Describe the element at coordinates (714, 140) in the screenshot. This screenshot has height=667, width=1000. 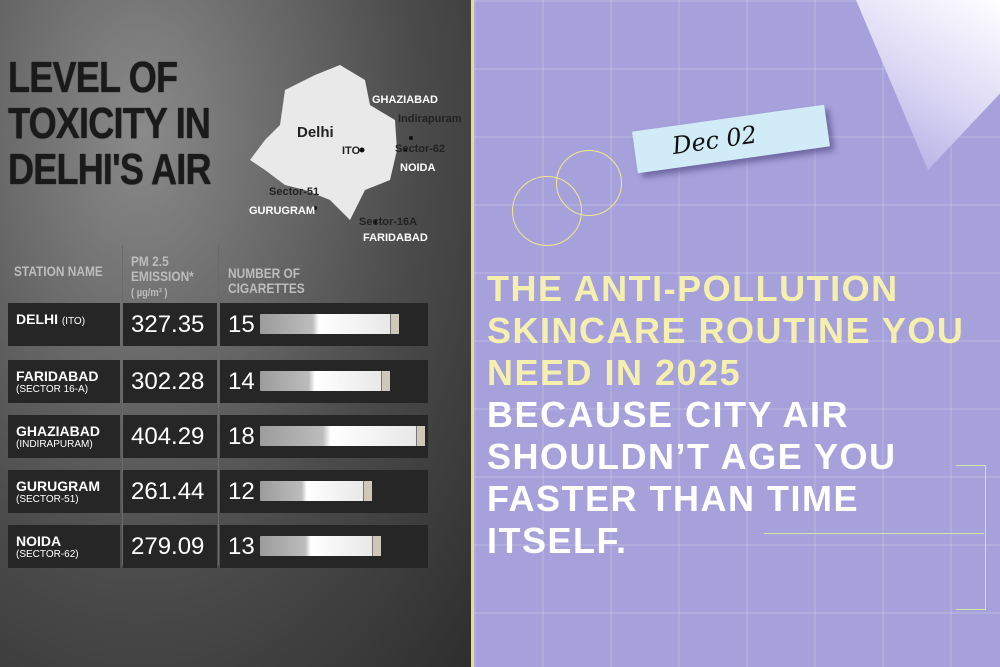
I see `date-text: Dec 02` at that location.